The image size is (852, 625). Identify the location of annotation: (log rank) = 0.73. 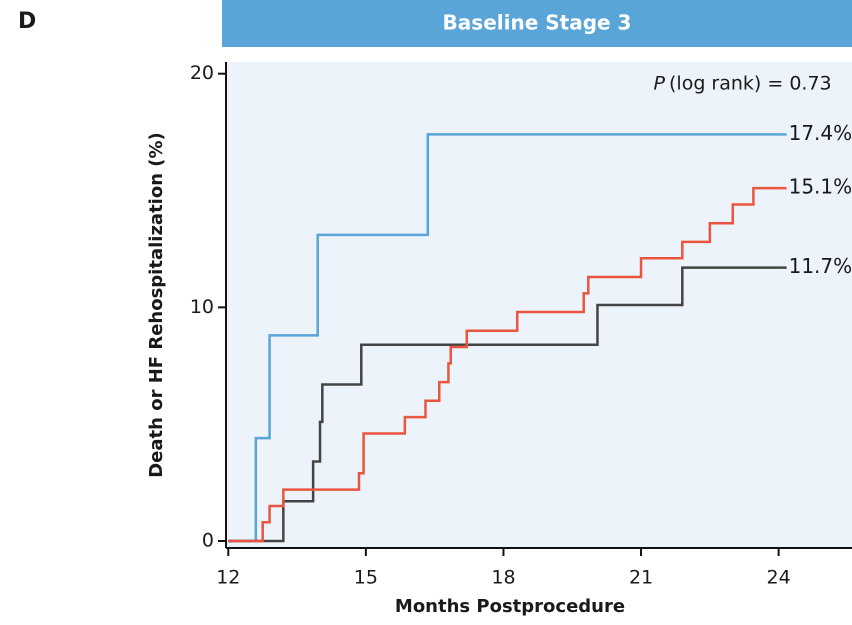
(750, 84).